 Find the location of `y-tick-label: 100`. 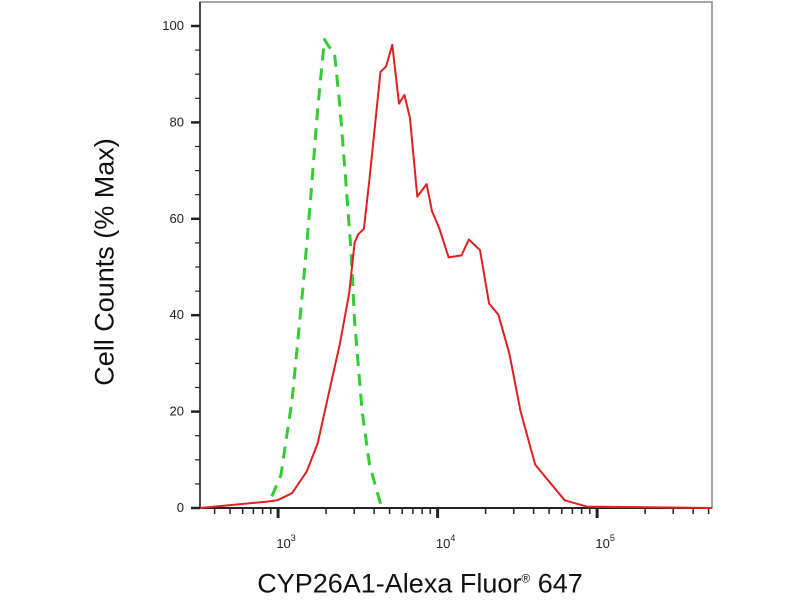

y-tick-label: 100 is located at coordinates (173, 25).